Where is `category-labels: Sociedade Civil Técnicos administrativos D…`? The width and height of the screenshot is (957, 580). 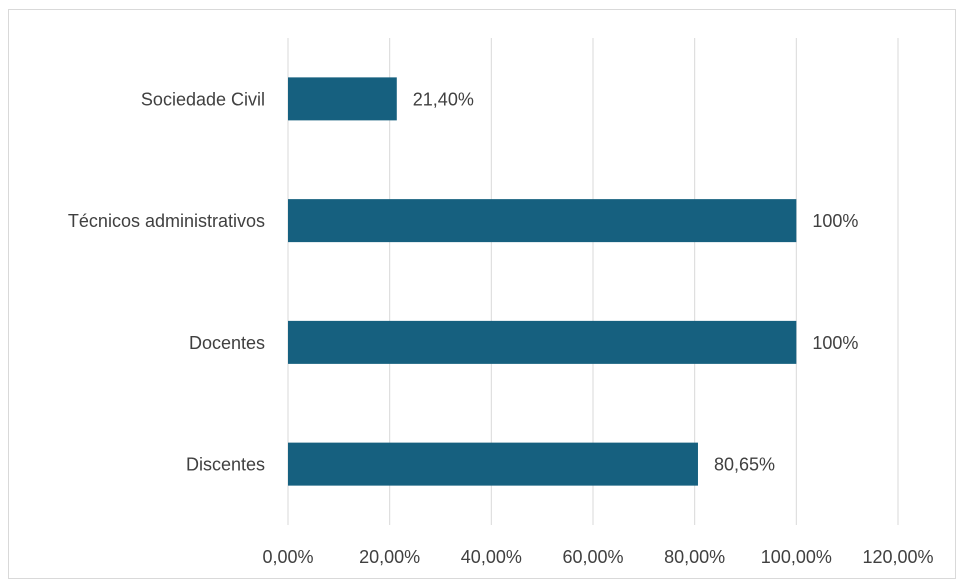
category-labels: Sociedade Civil Técnicos administrativos D… is located at coordinates (166, 281).